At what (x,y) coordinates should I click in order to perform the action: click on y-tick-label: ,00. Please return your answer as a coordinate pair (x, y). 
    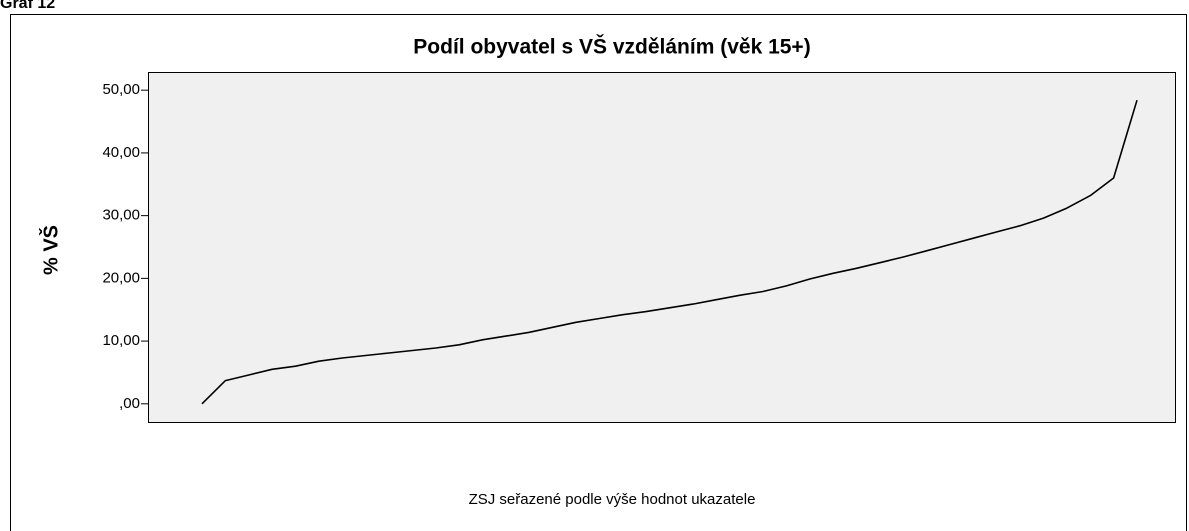
    Looking at the image, I should click on (129, 403).